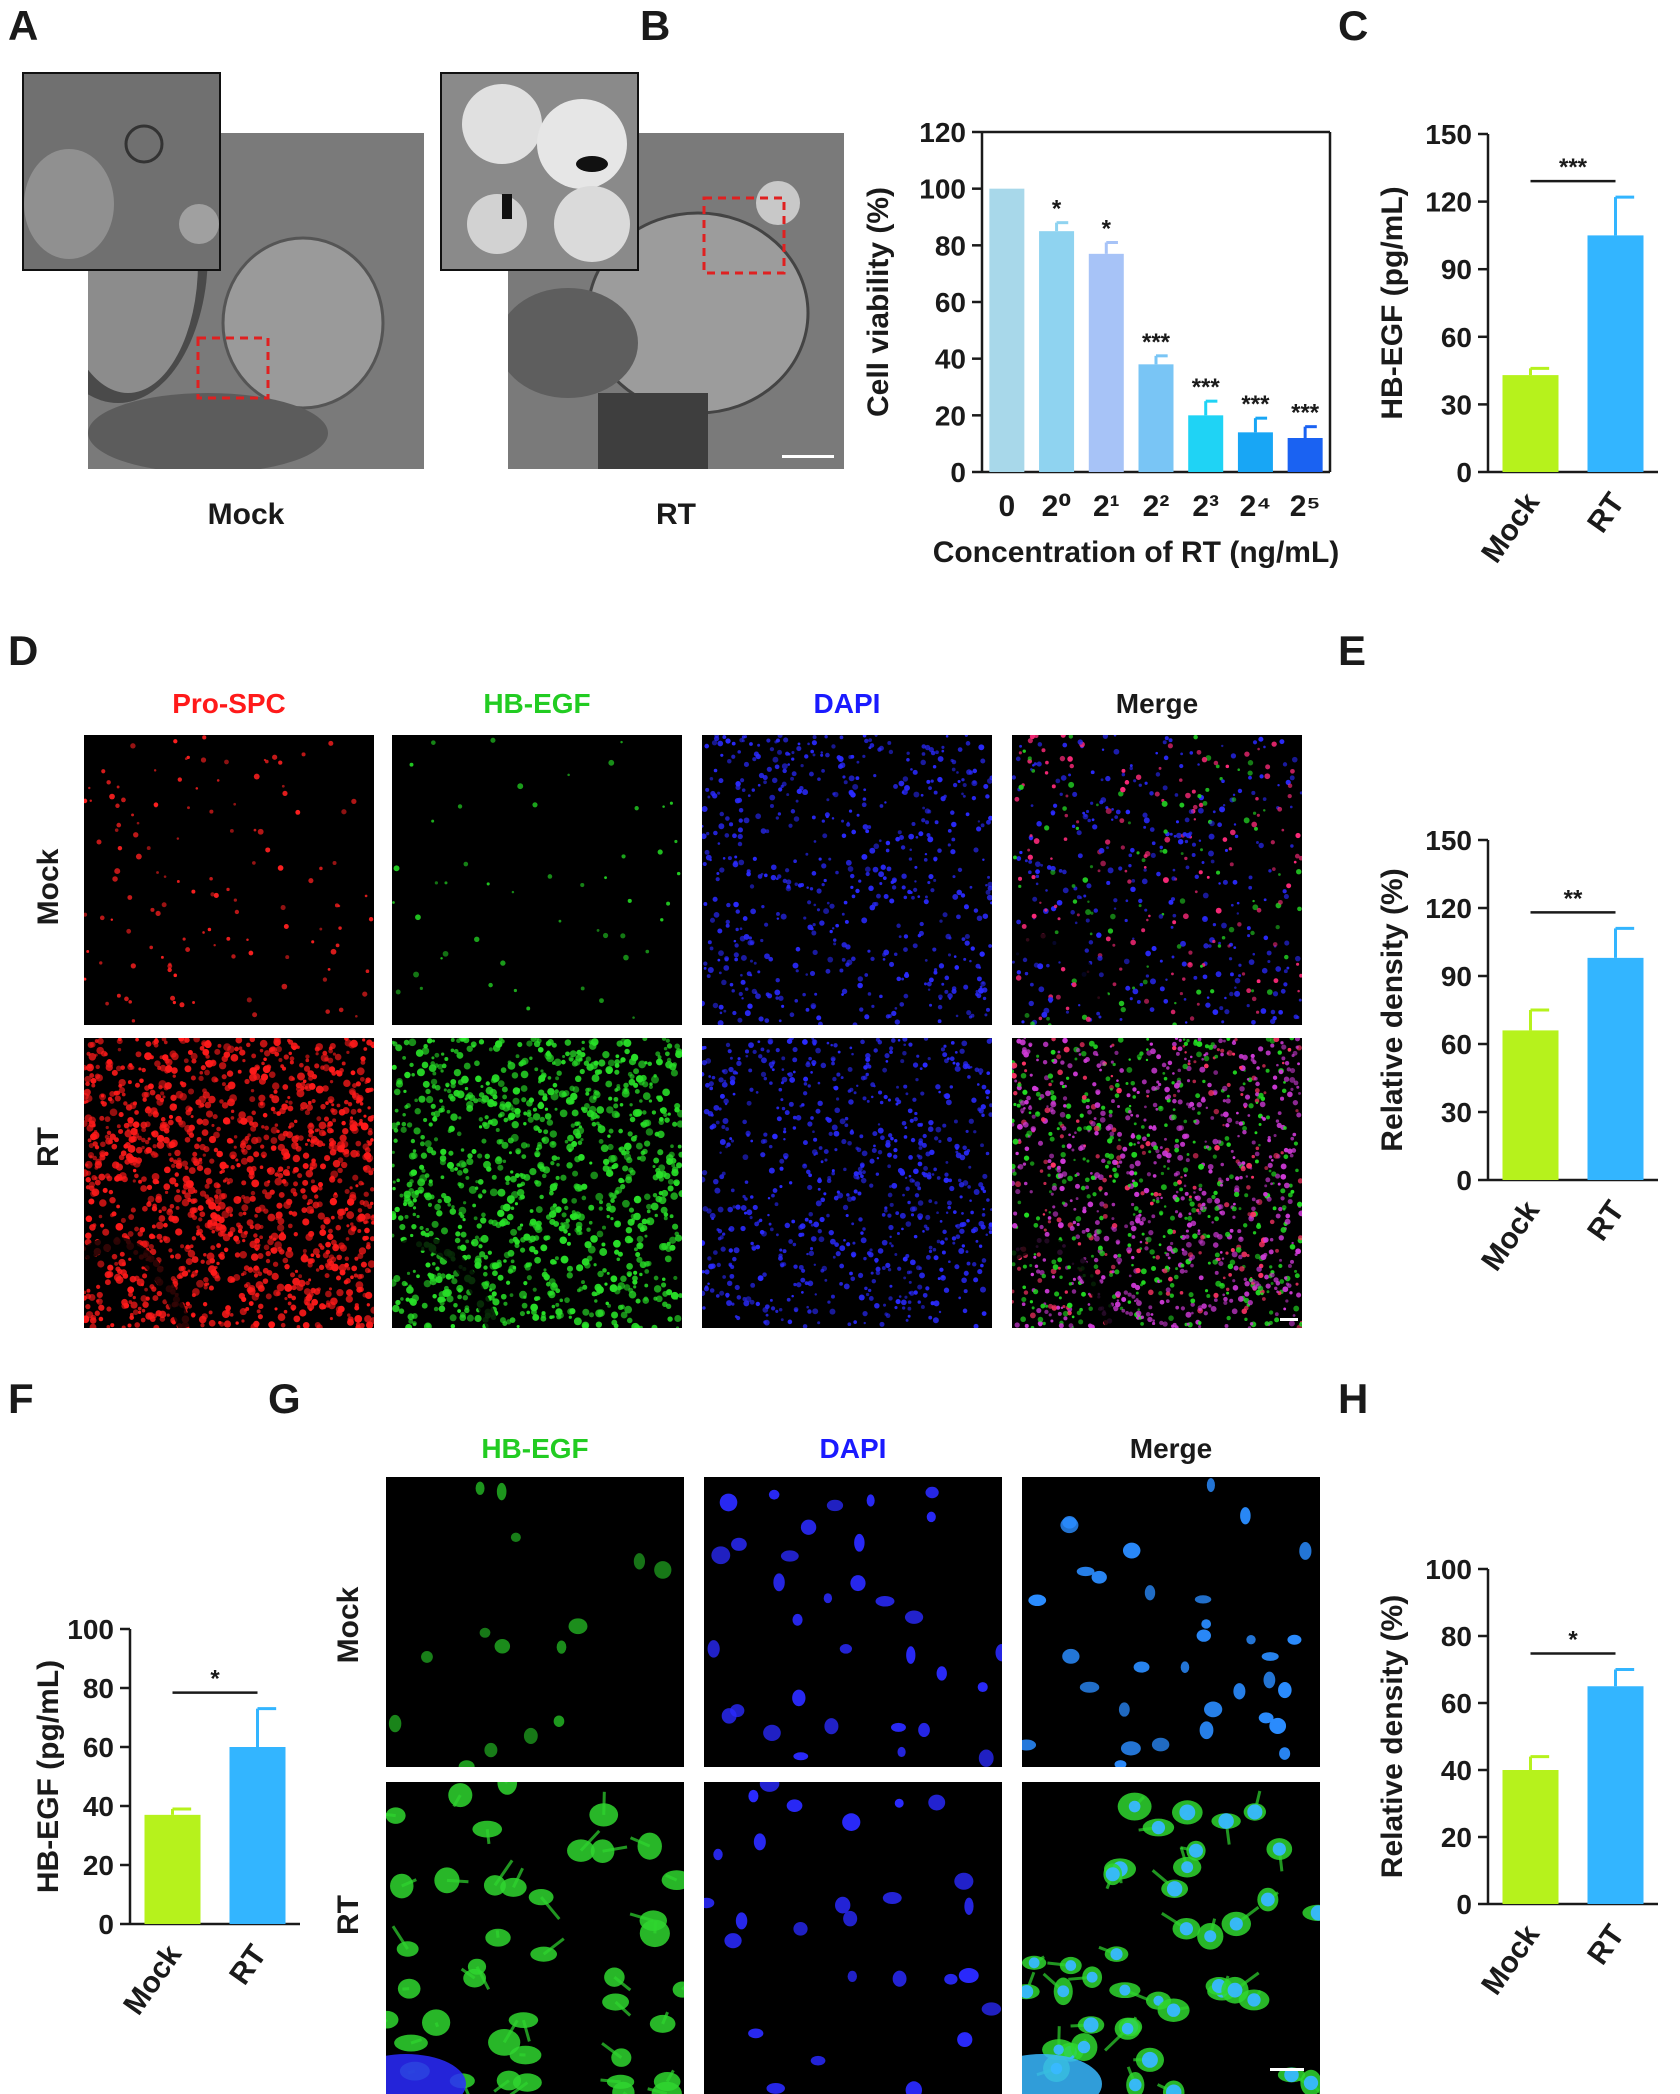  Describe the element at coordinates (1573, 898) in the screenshot. I see `significance-marker: **` at that location.